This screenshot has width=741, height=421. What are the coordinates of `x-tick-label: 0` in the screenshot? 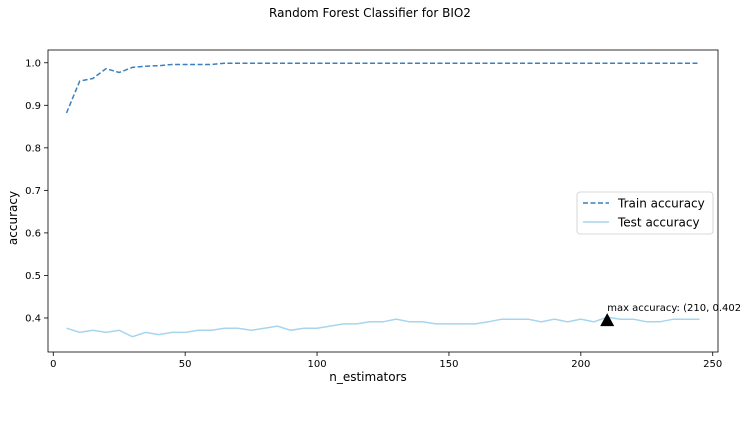 It's located at (53, 364).